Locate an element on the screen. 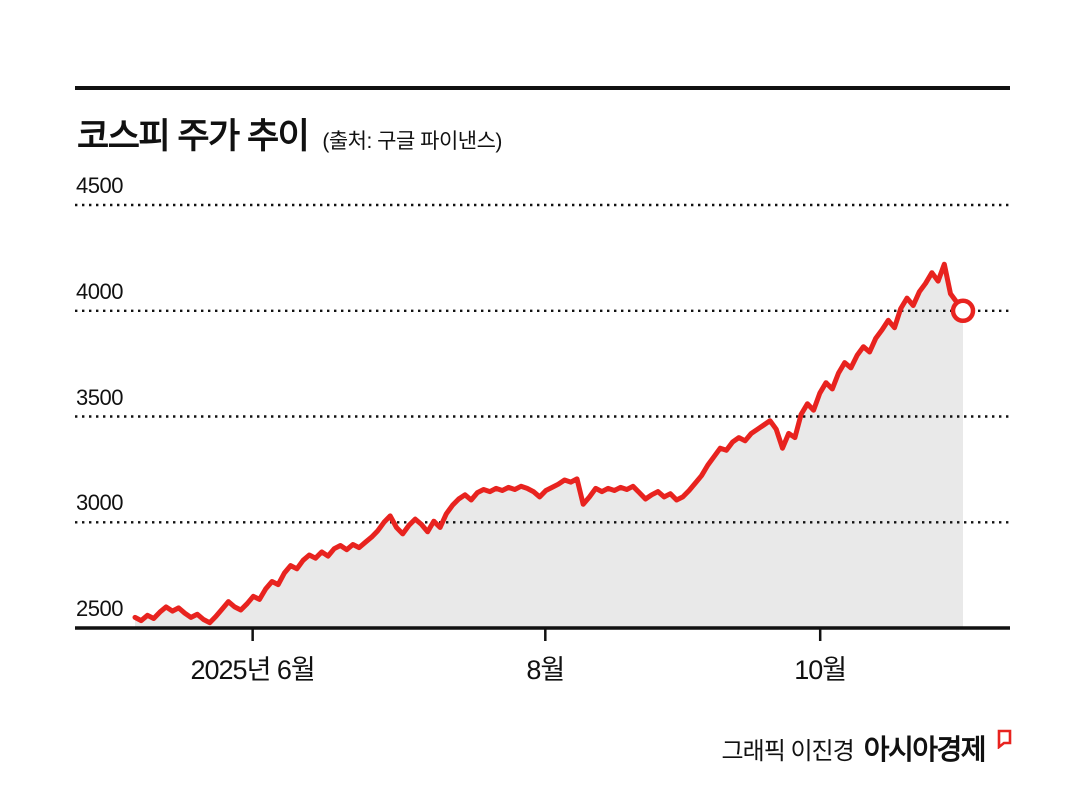 The width and height of the screenshot is (1082, 807). chart-title: 코스피 주가 추이 is located at coordinates (193, 136).